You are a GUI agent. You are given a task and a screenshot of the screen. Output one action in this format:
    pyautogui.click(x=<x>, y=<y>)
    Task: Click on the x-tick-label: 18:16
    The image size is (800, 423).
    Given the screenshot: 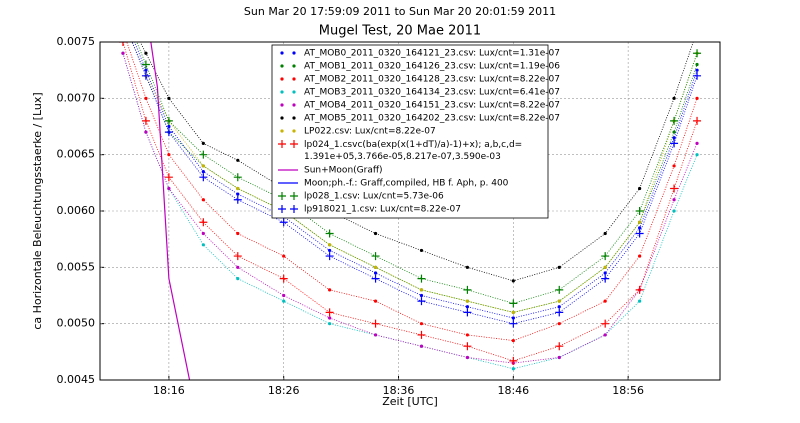 What is the action you would take?
    pyautogui.click(x=169, y=390)
    